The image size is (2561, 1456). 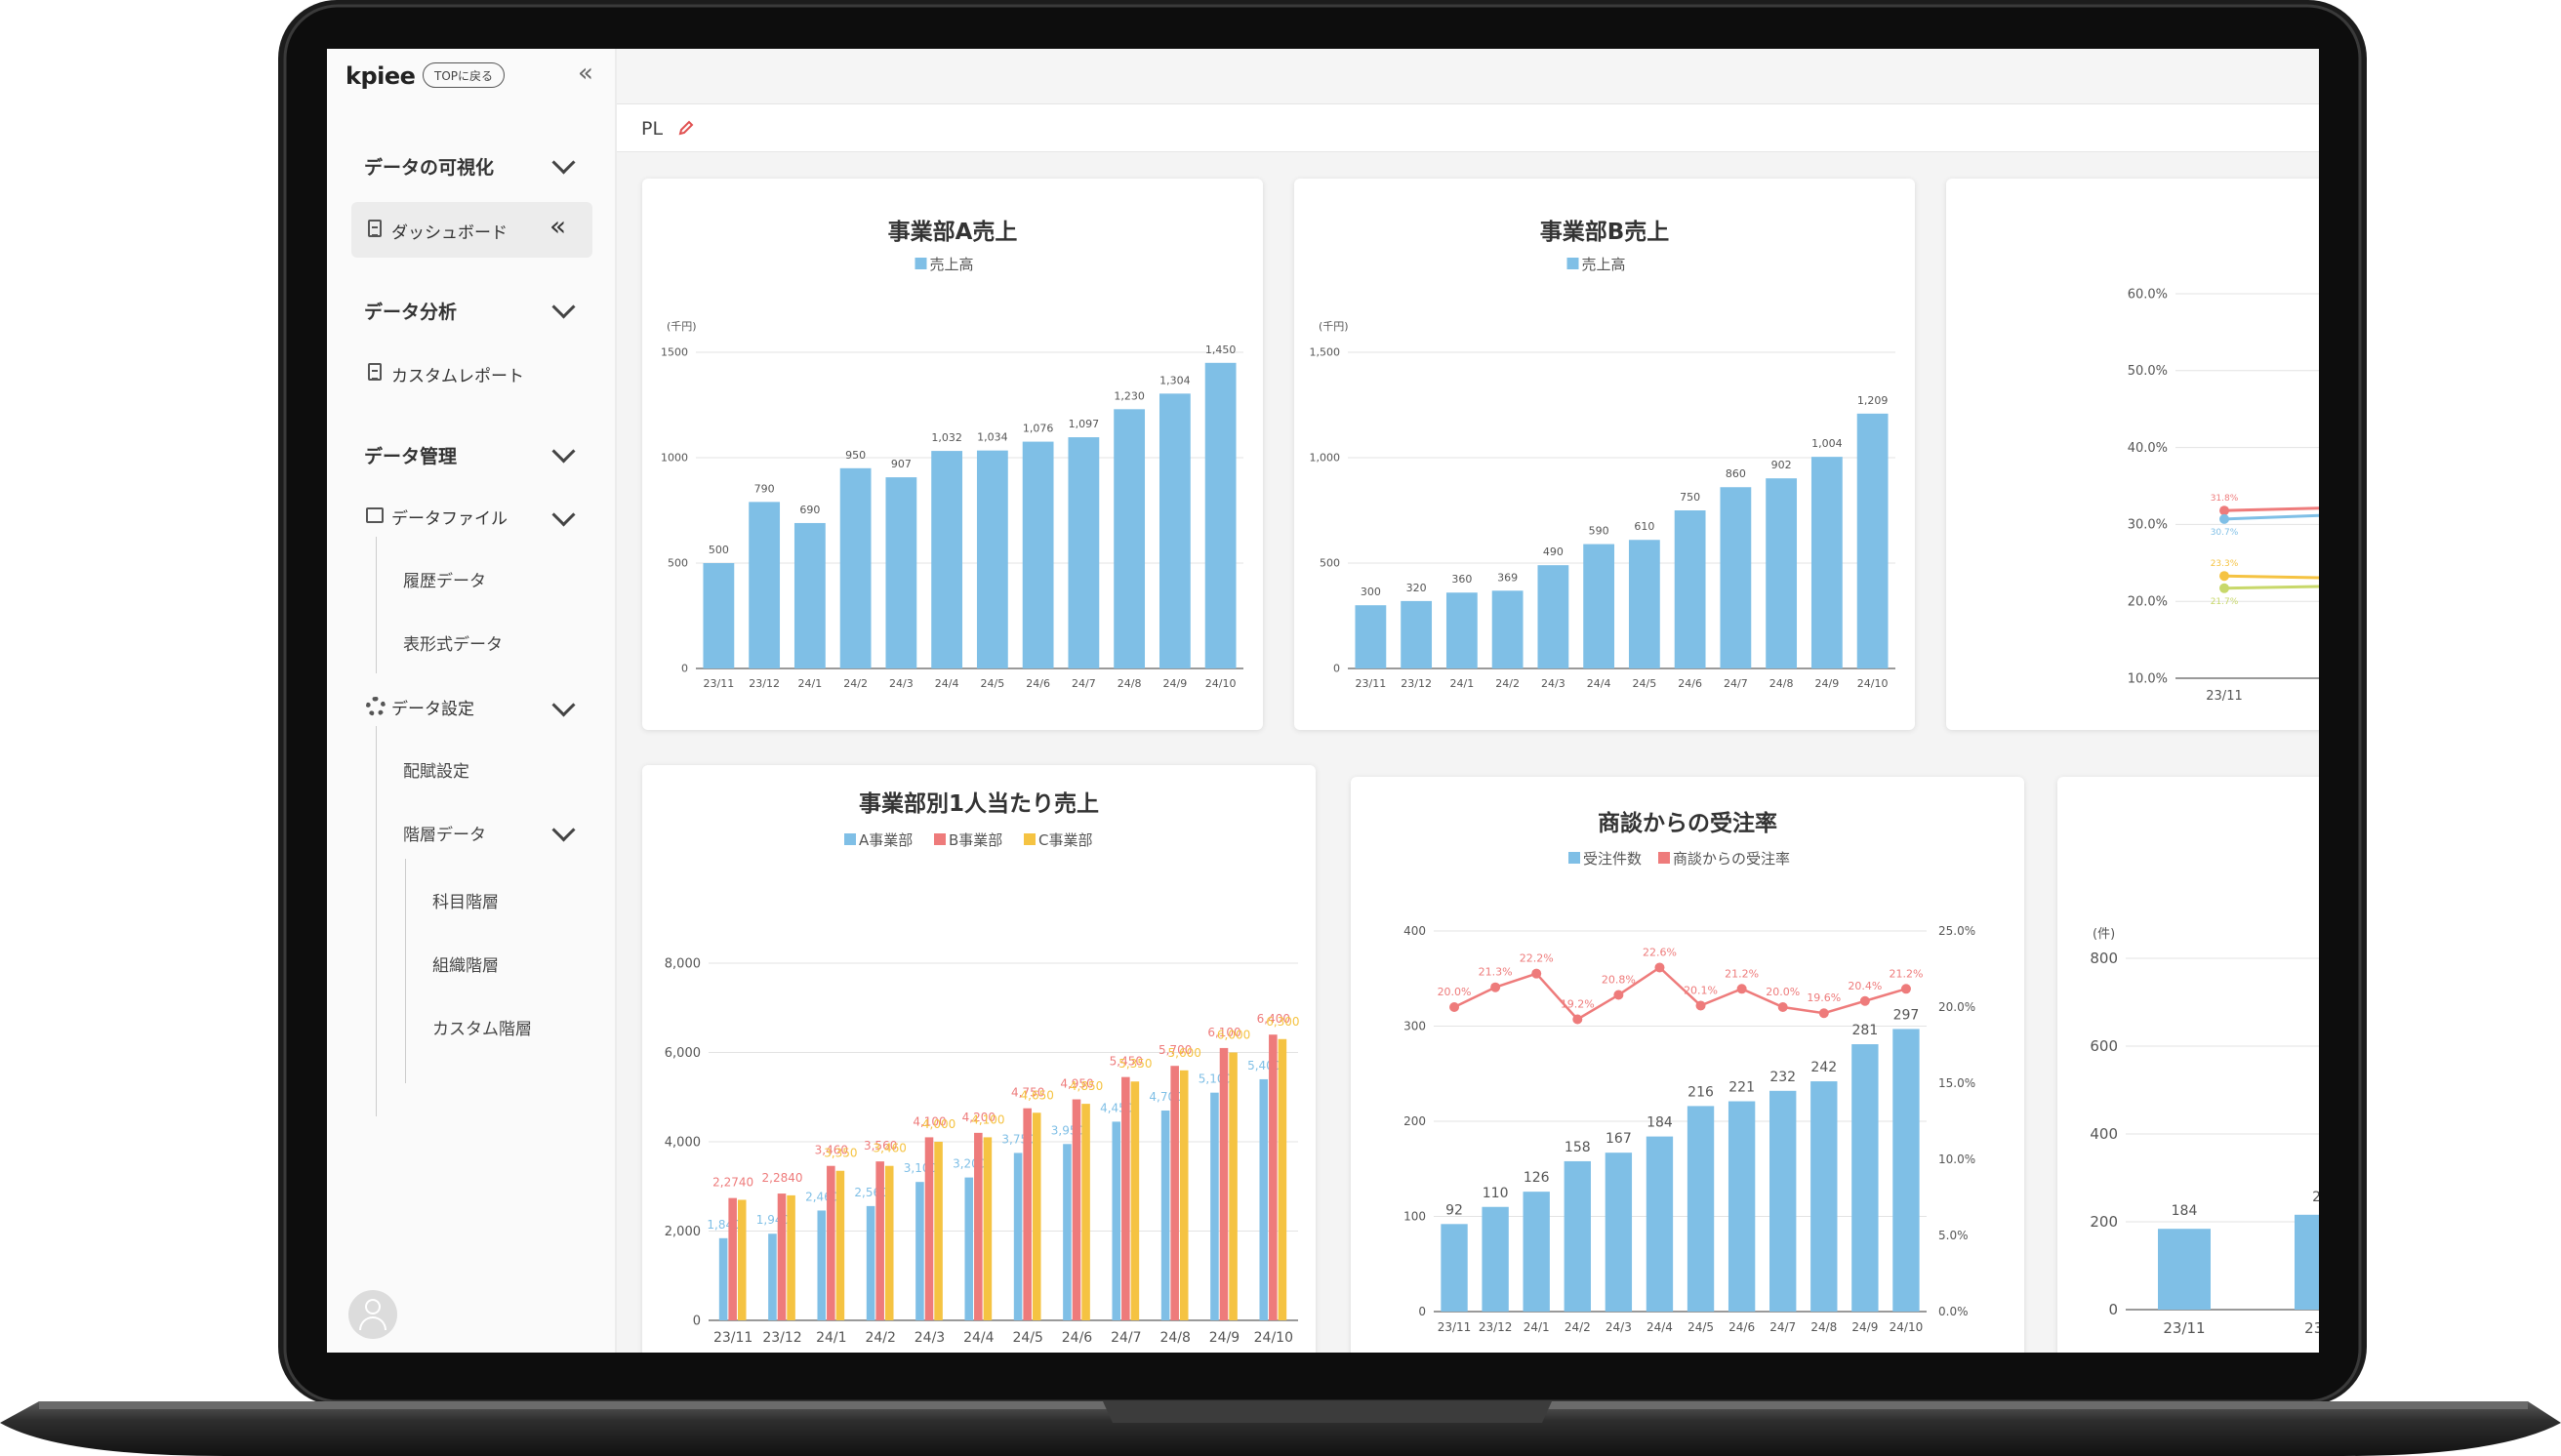 I want to click on data-label: 281, so click(x=1865, y=1030).